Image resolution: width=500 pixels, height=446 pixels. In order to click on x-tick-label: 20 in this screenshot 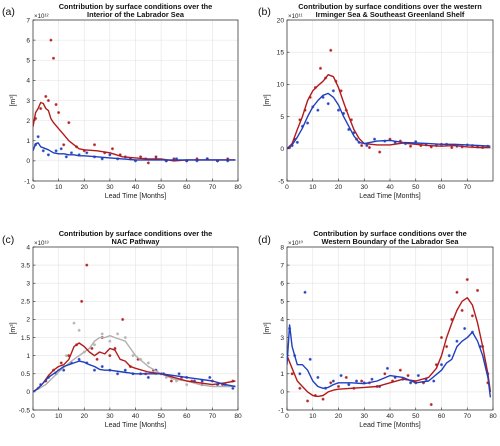, I will do `click(85, 416)`.